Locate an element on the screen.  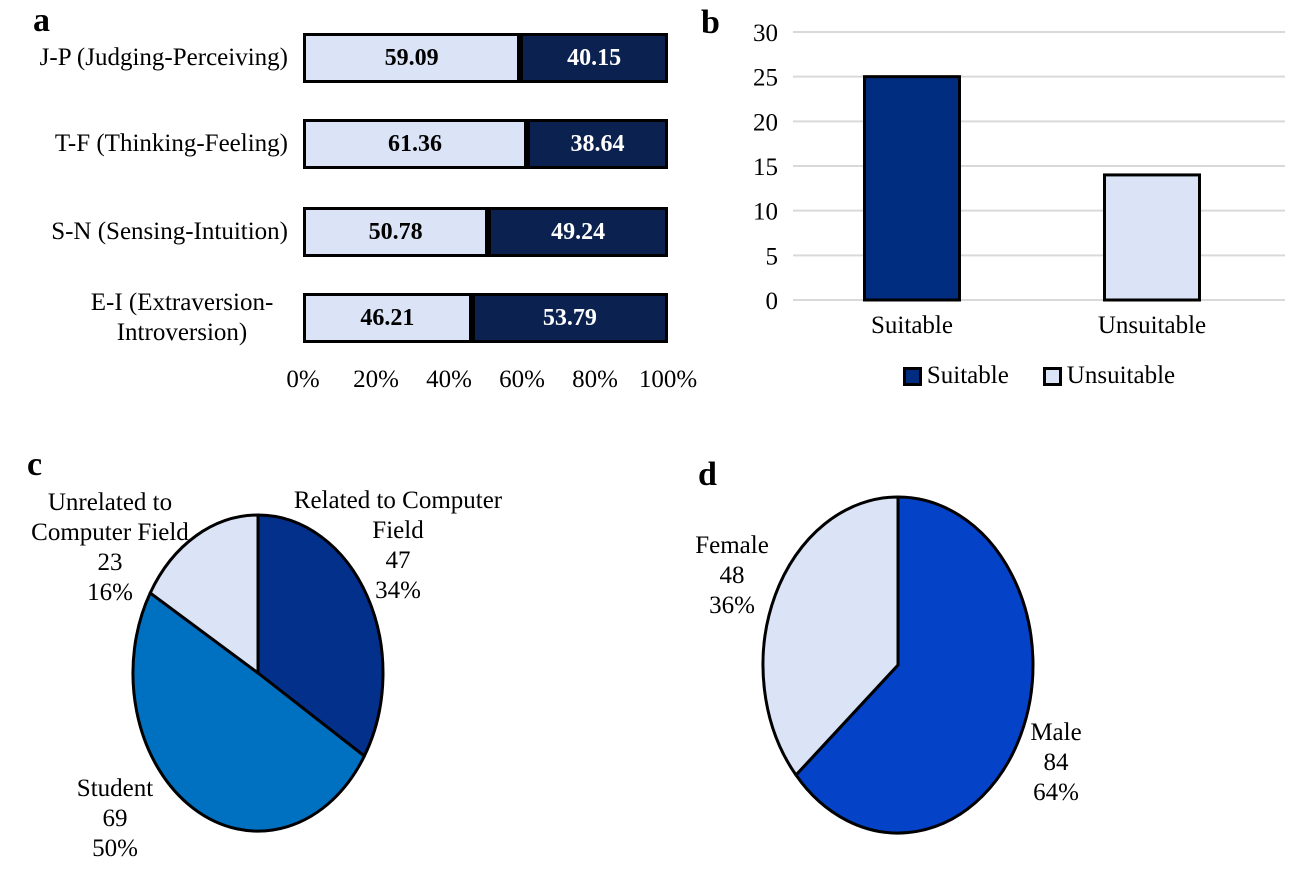
pie-slice-female is located at coordinates (830, 636).